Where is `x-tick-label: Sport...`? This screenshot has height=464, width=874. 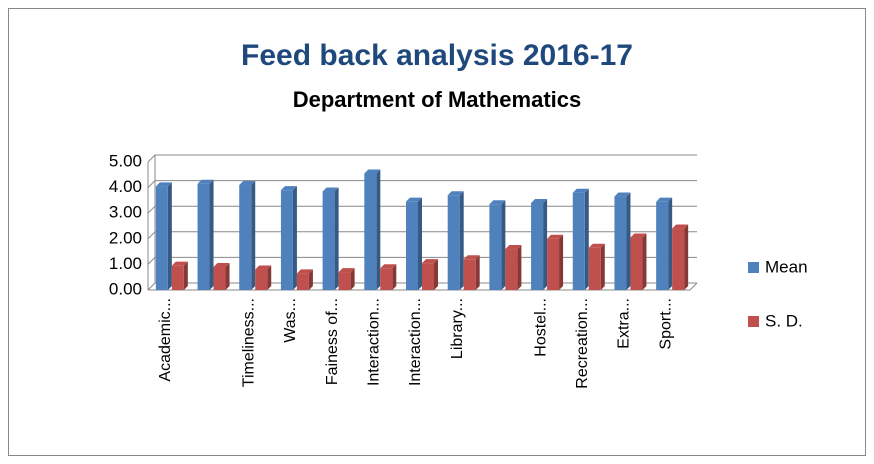
x-tick-label: Sport... is located at coordinates (665, 324).